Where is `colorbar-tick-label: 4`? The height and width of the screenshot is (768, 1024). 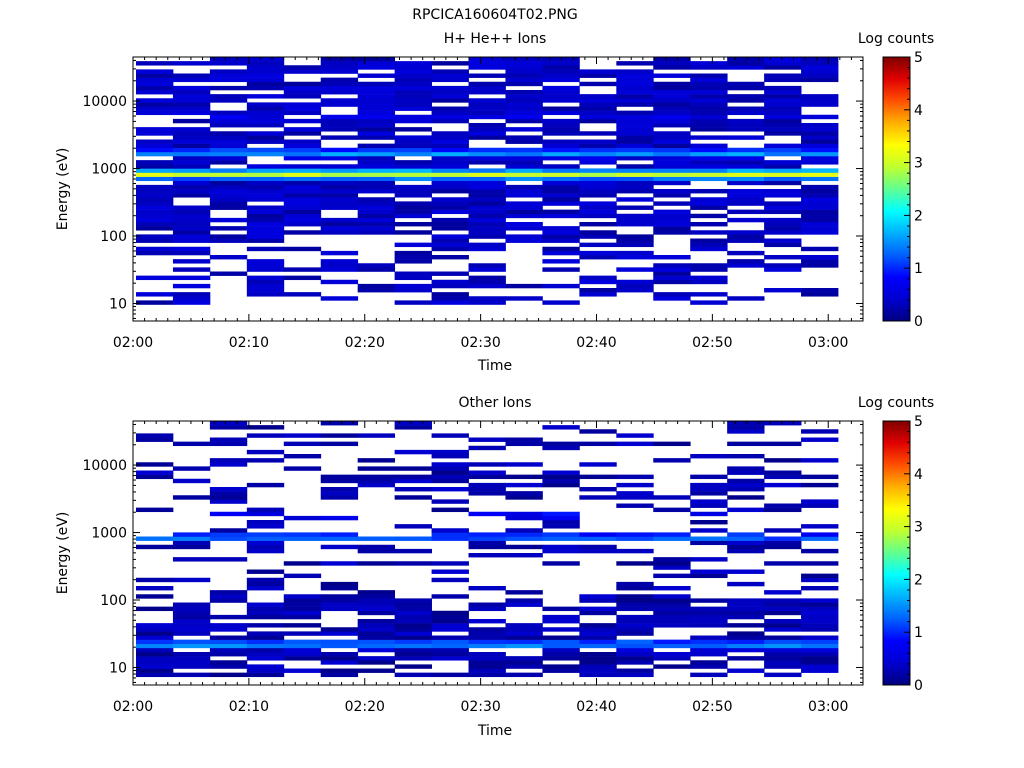
colorbar-tick-label: 4 is located at coordinates (918, 475).